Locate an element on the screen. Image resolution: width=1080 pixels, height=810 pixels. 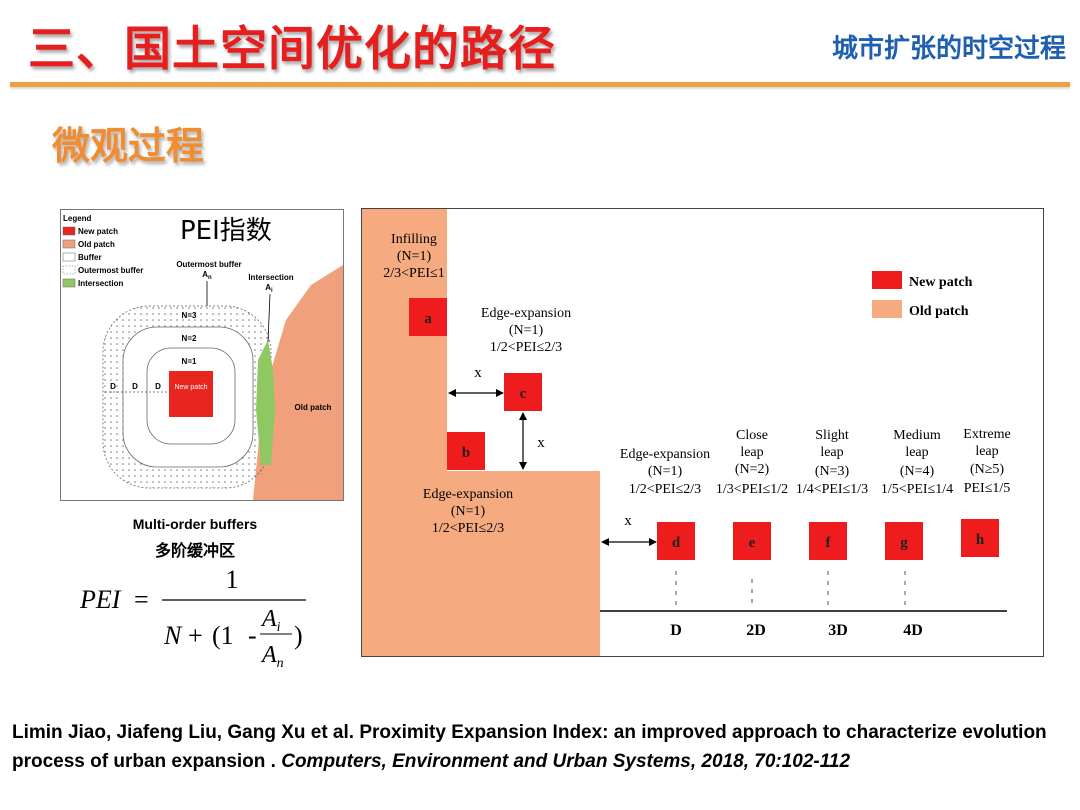
patch-c-label: c is located at coordinates (523, 394).